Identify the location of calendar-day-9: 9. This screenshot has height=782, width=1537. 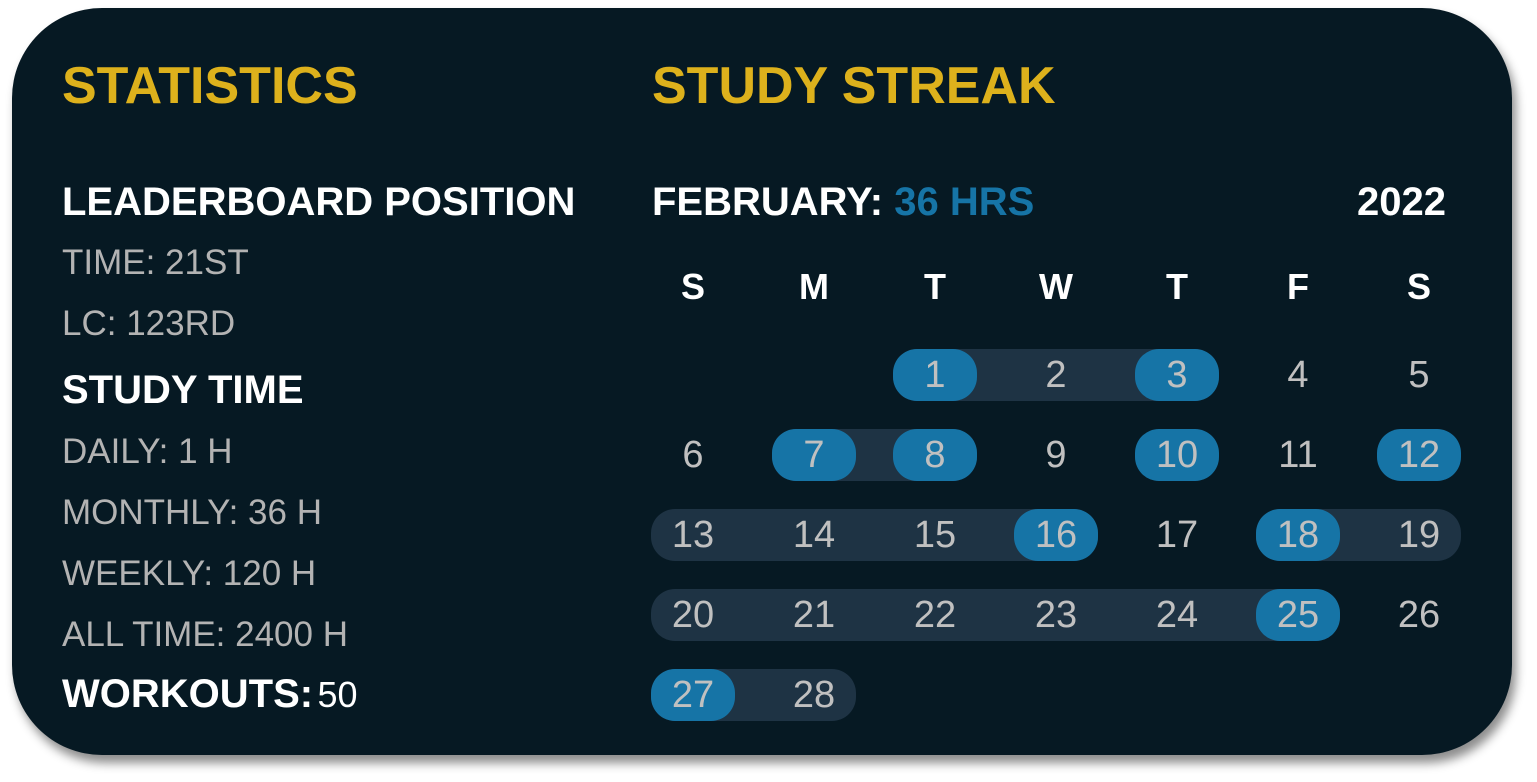
(1056, 455).